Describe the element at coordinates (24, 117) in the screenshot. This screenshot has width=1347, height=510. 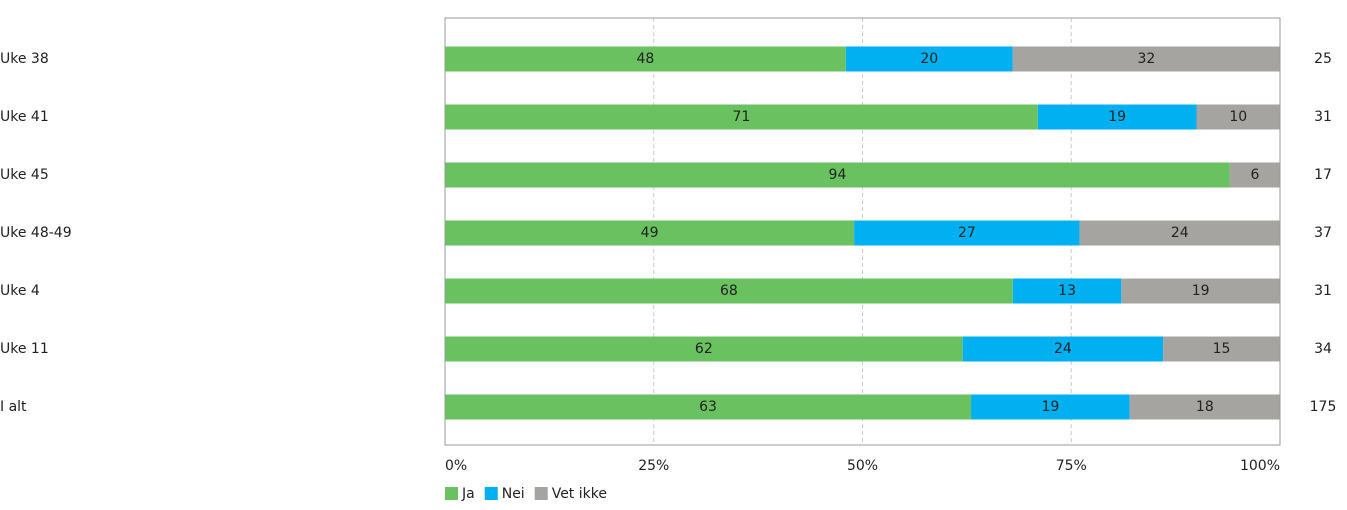
I see `category-label: Uke 41` at that location.